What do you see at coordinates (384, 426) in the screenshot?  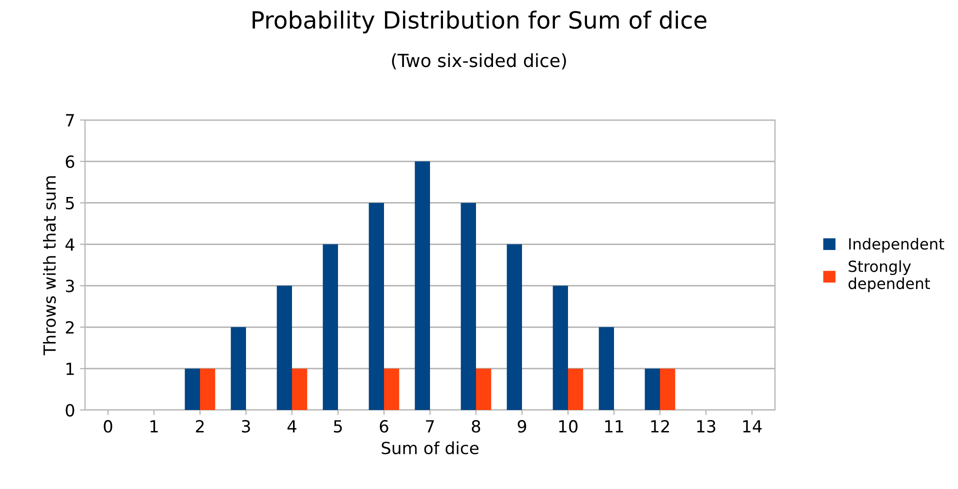 I see `x-tick-label: 6` at bounding box center [384, 426].